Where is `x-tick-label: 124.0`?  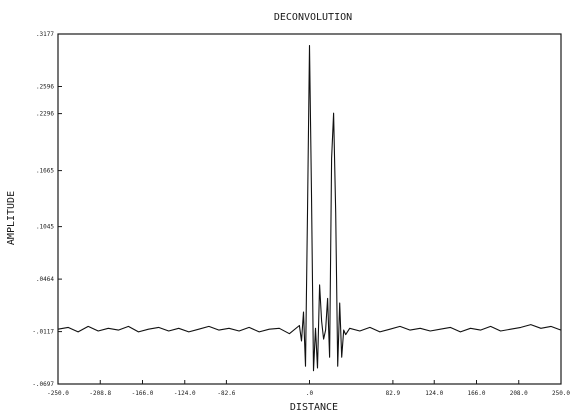
x-tick-label: 124.0 is located at coordinates (434, 393).